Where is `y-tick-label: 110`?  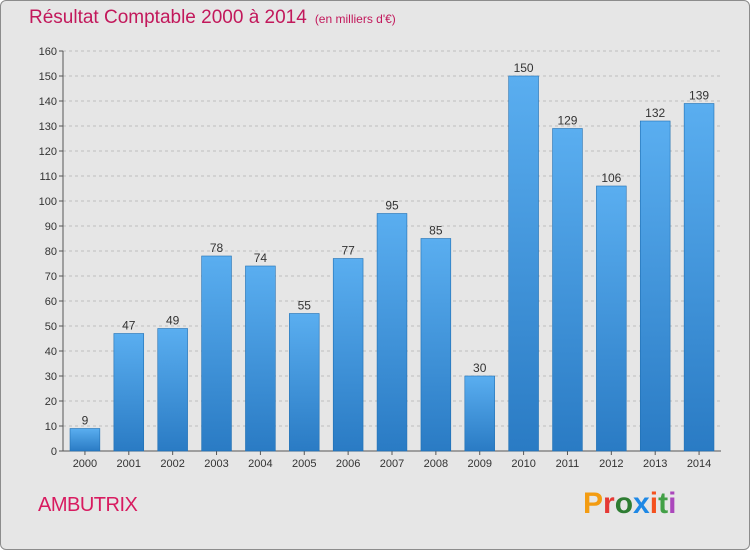
y-tick-label: 110 is located at coordinates (48, 177).